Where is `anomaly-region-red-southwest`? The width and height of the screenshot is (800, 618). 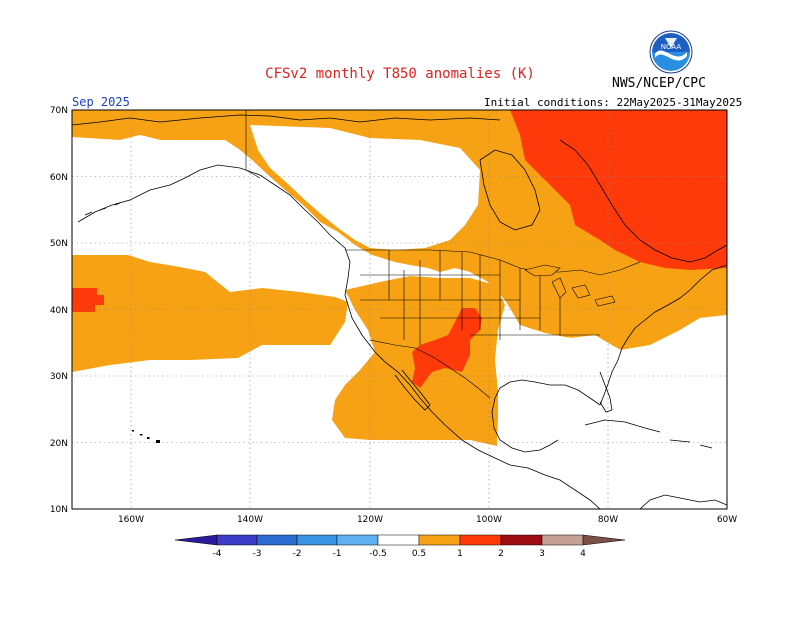
anomaly-region-red-southwest is located at coordinates (447, 348).